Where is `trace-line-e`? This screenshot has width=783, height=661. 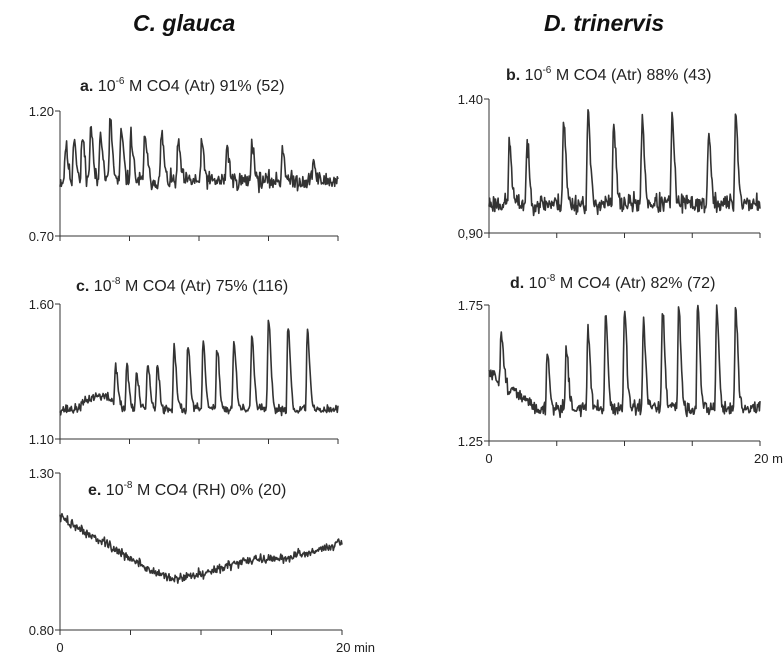
trace-line-e is located at coordinates (201, 548).